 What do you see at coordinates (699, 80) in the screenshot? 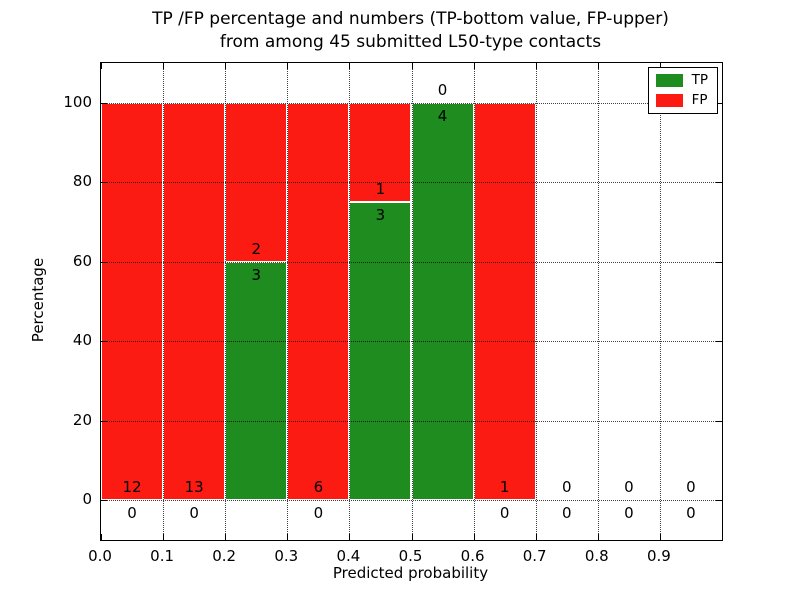
I see `legend-label-tp: TP` at bounding box center [699, 80].